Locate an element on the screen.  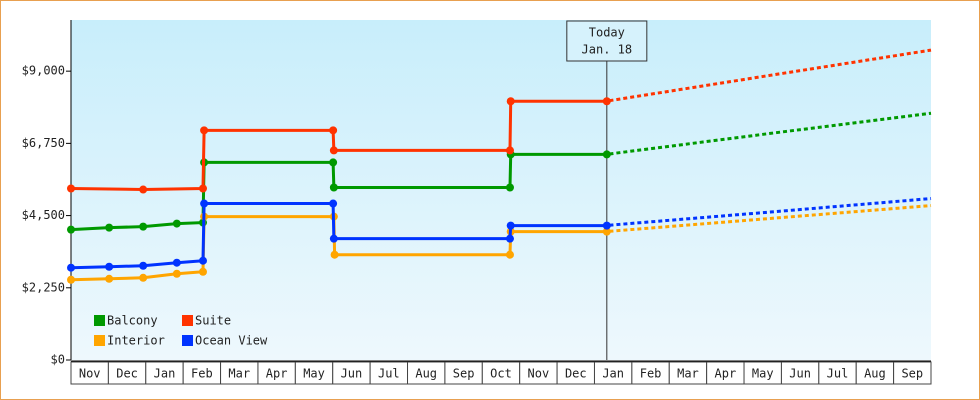
y-tick-label: $9,000 is located at coordinates (43, 71).